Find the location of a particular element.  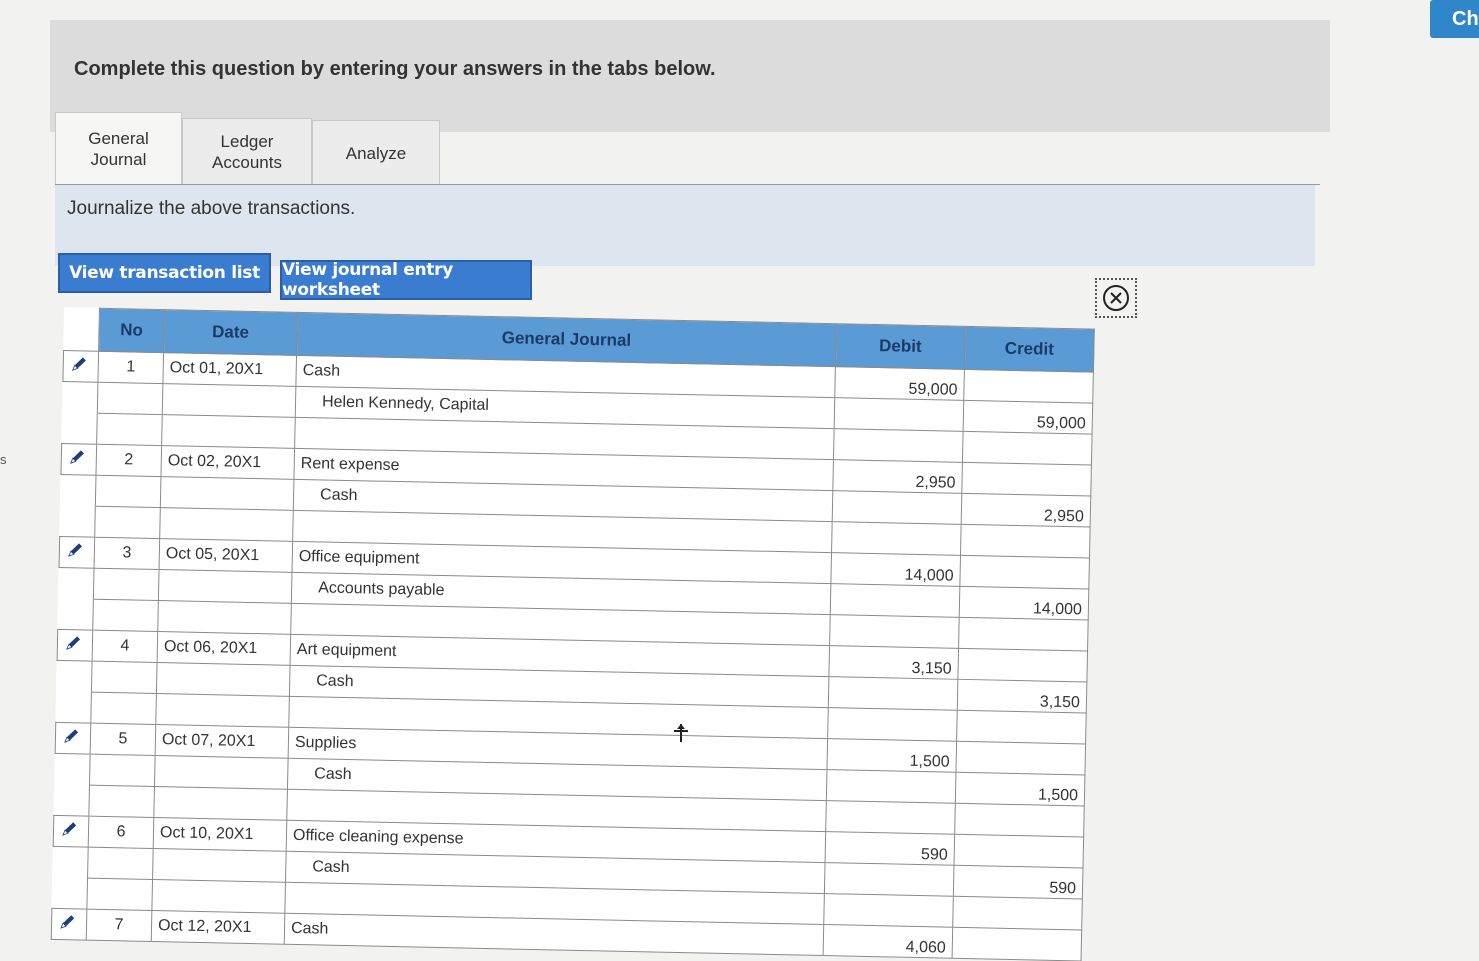

entry-date: Oct 10, 20X1 is located at coordinates (220, 834).